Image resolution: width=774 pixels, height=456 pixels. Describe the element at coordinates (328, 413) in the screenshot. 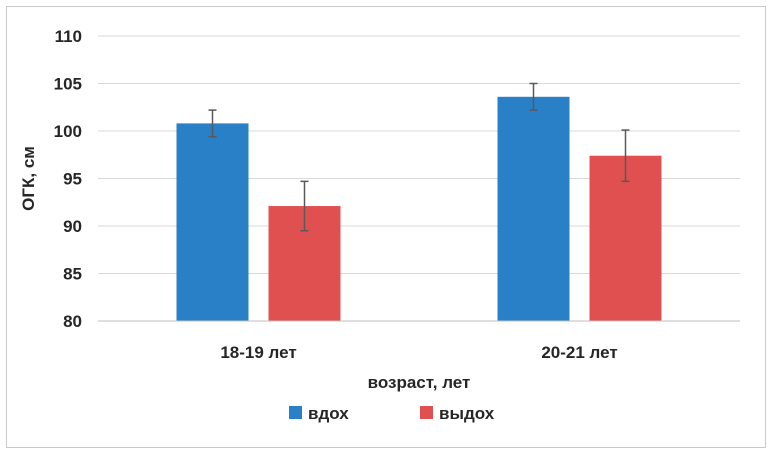

I see `legend-label: вдох` at that location.